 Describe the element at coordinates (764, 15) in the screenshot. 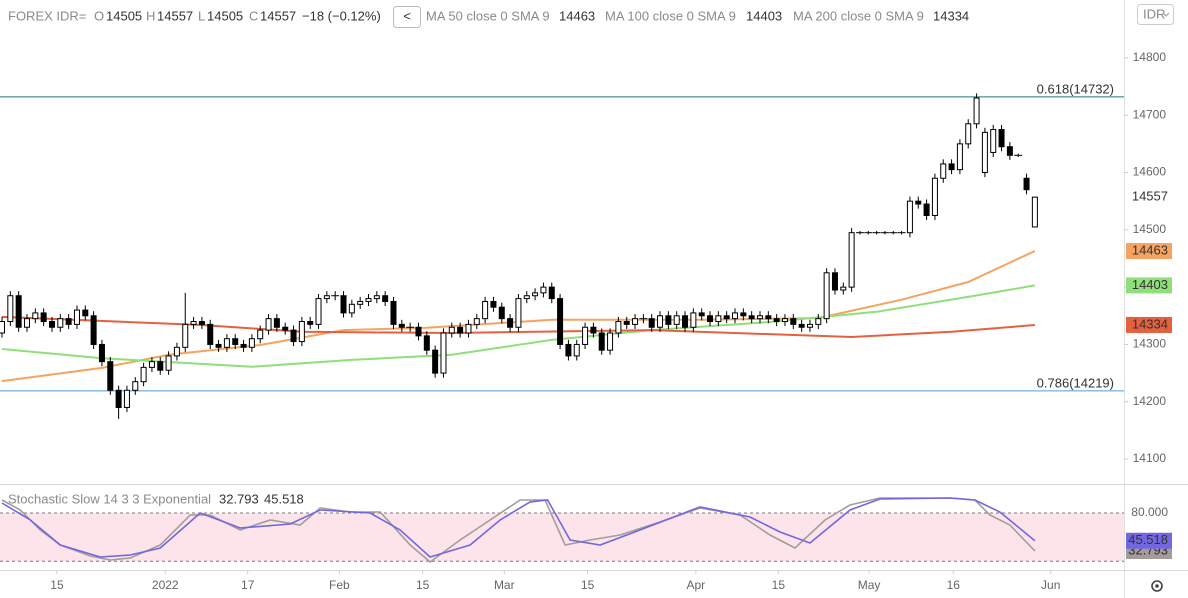

I see `legend-value: 14403` at that location.